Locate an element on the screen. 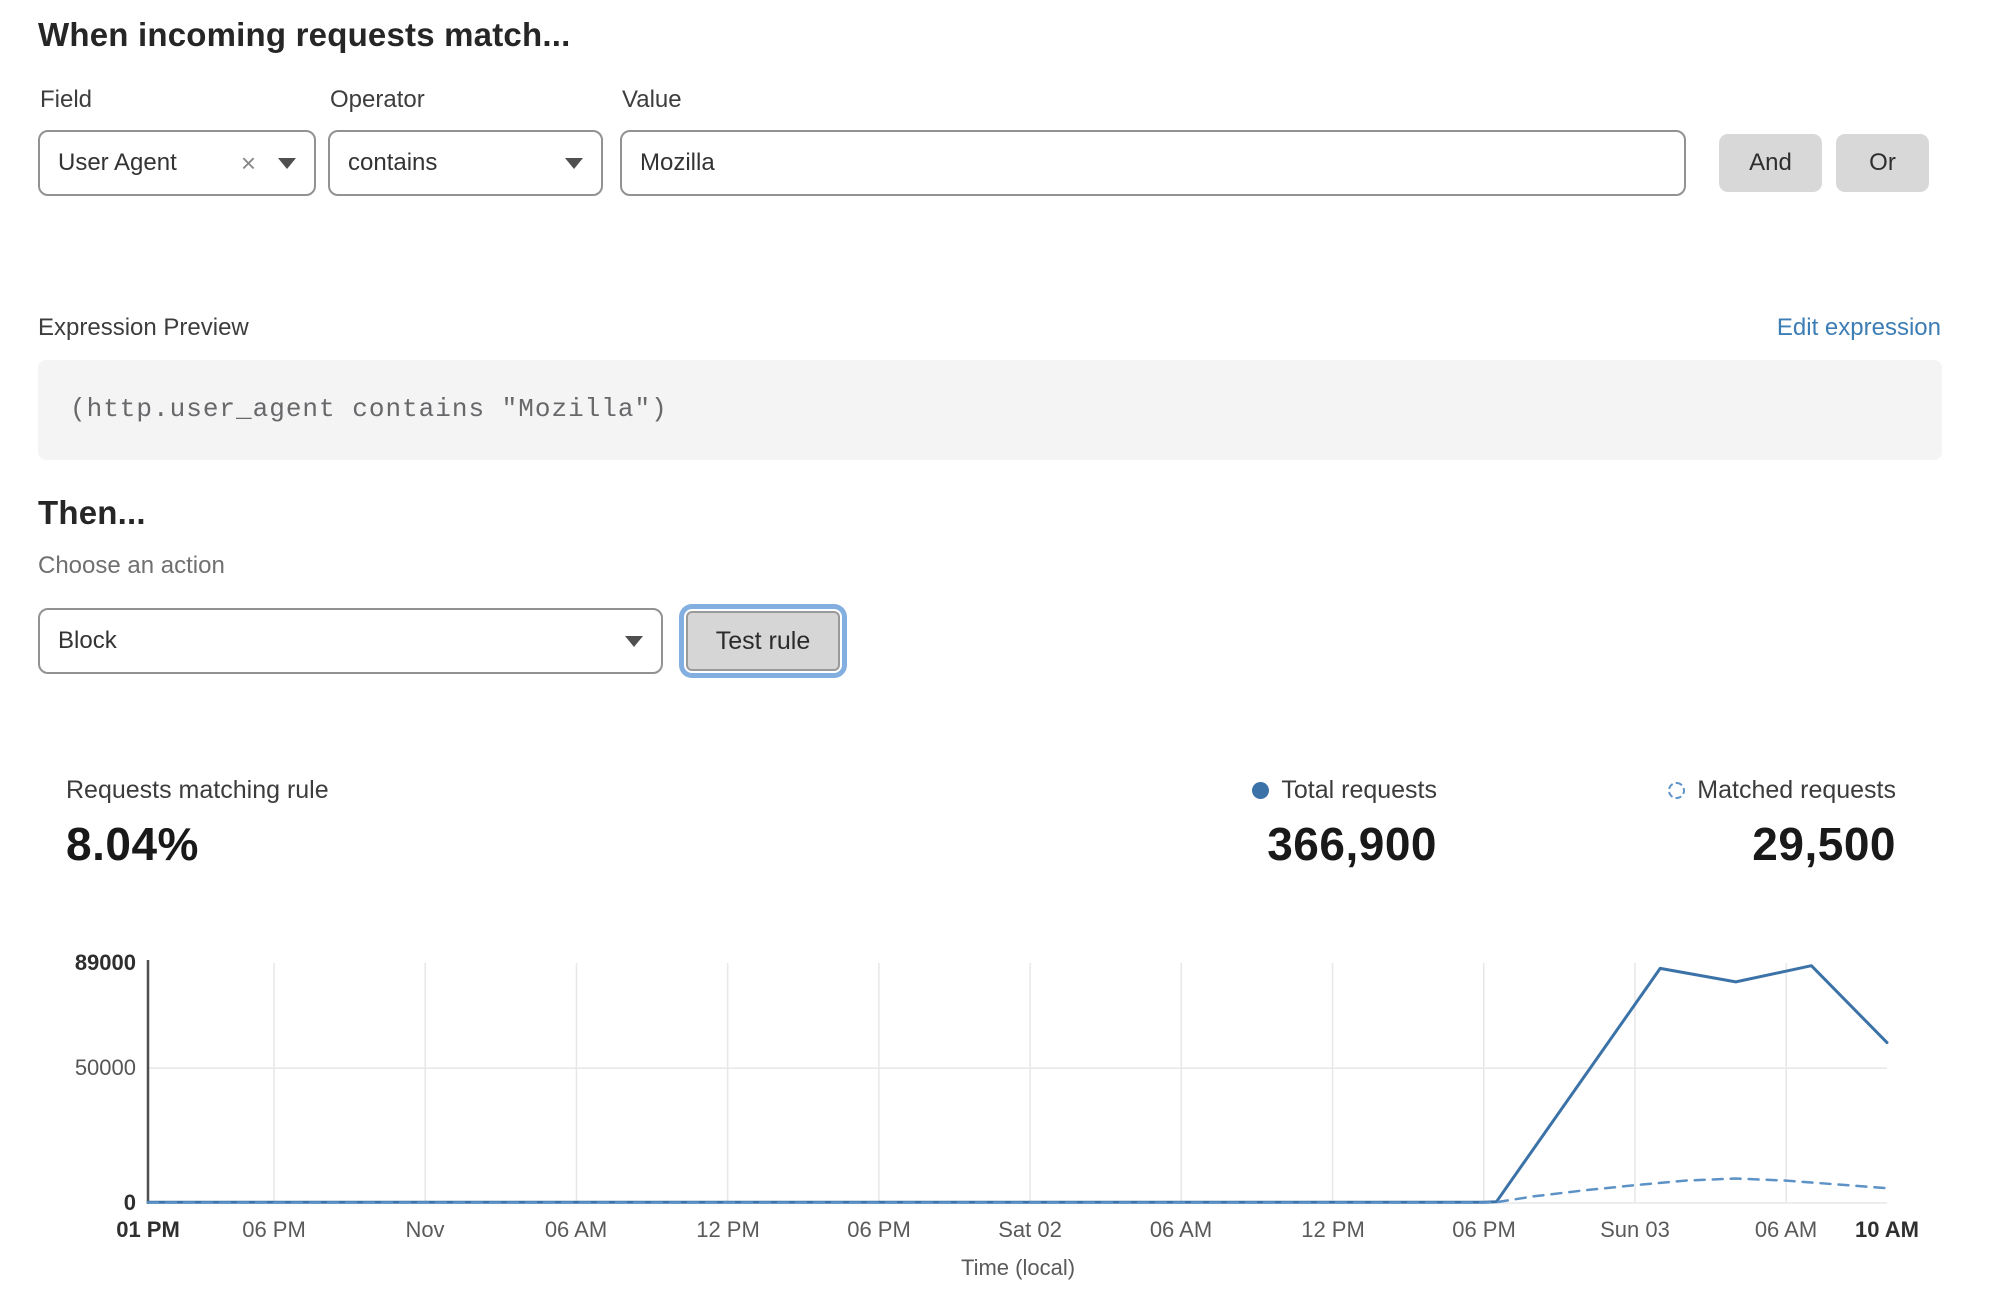 The image size is (1999, 1295). value-label: Value is located at coordinates (652, 99).